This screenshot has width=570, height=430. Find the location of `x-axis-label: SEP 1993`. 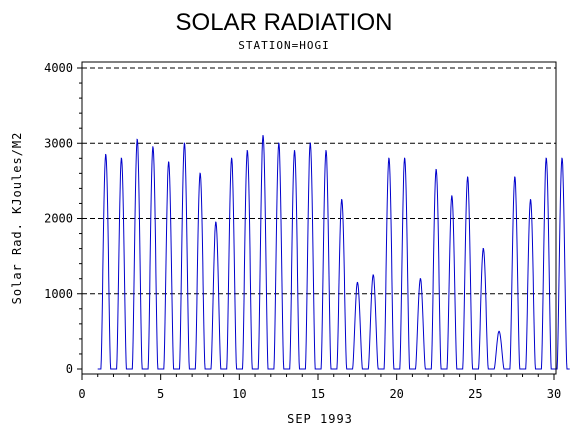

x-axis-label: SEP 1993 is located at coordinates (320, 419).